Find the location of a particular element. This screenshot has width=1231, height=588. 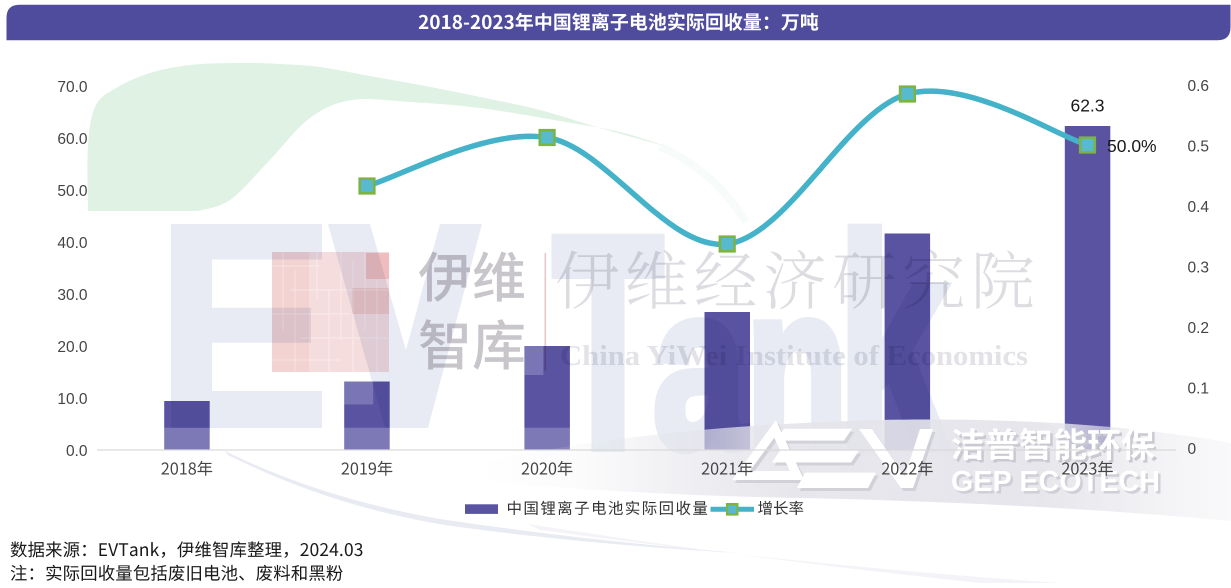

svg-text: 0.5 is located at coordinates (1199, 147).